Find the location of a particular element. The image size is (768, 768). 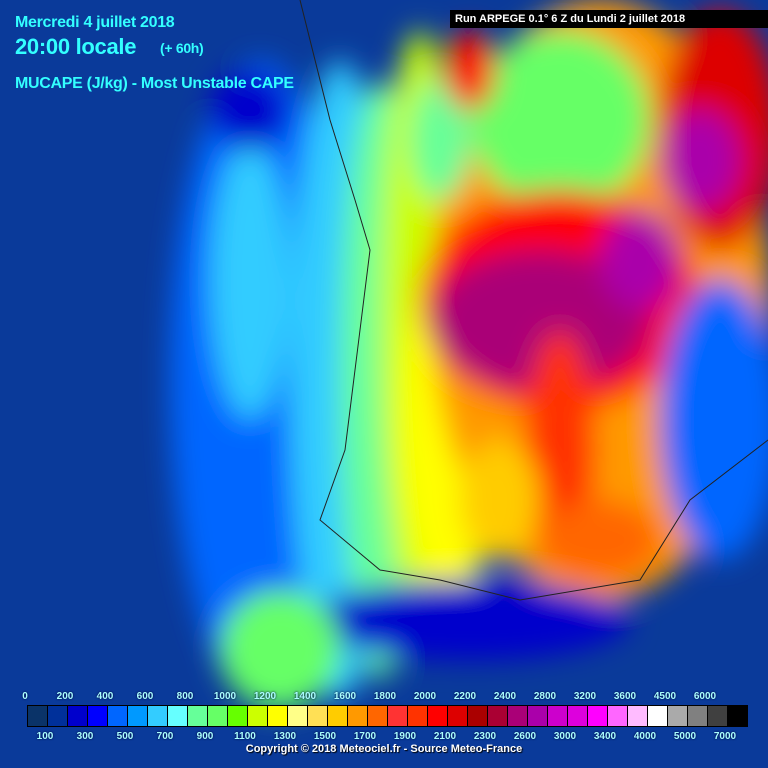

valid-time: 20:00 locale is located at coordinates (76, 46).